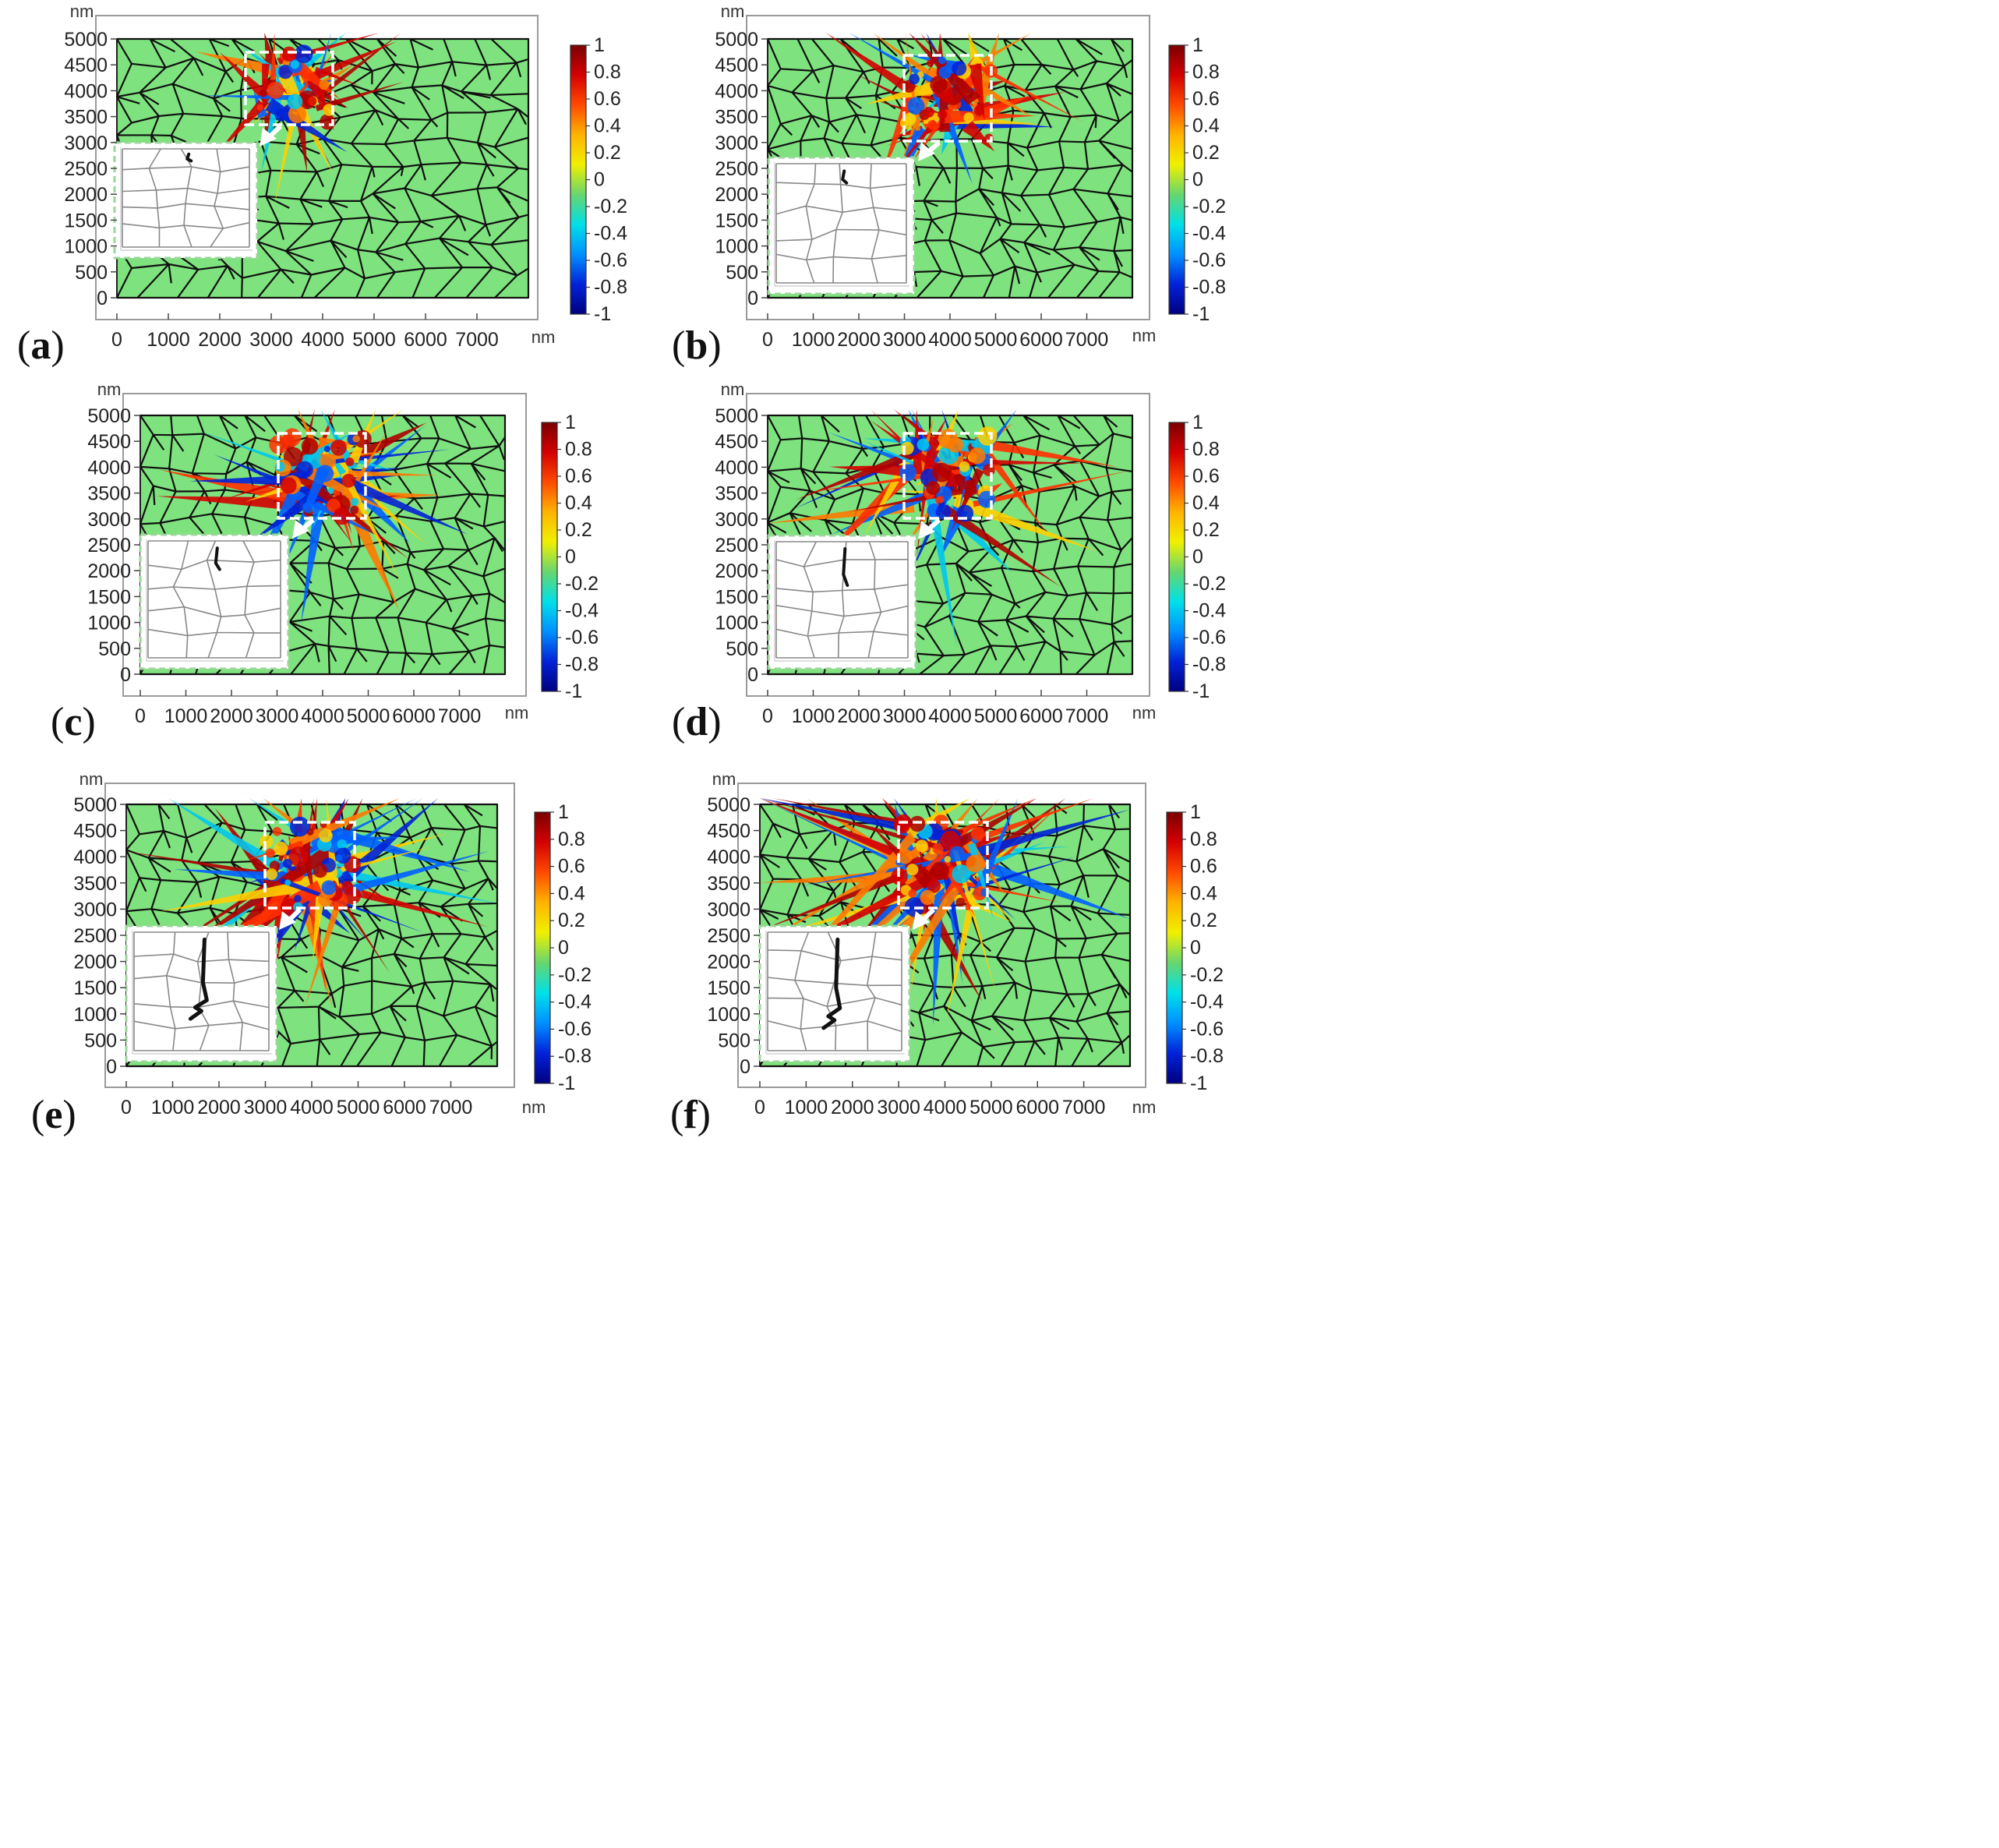  What do you see at coordinates (1201, 691) in the screenshot?
I see `colorbar-tick-label: -1` at bounding box center [1201, 691].